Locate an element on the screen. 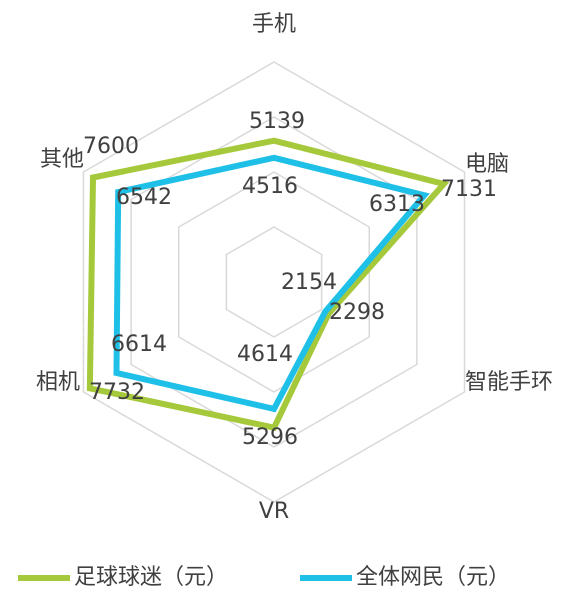 This screenshot has width=574, height=592. axis-label: 智能手环 is located at coordinates (509, 382).